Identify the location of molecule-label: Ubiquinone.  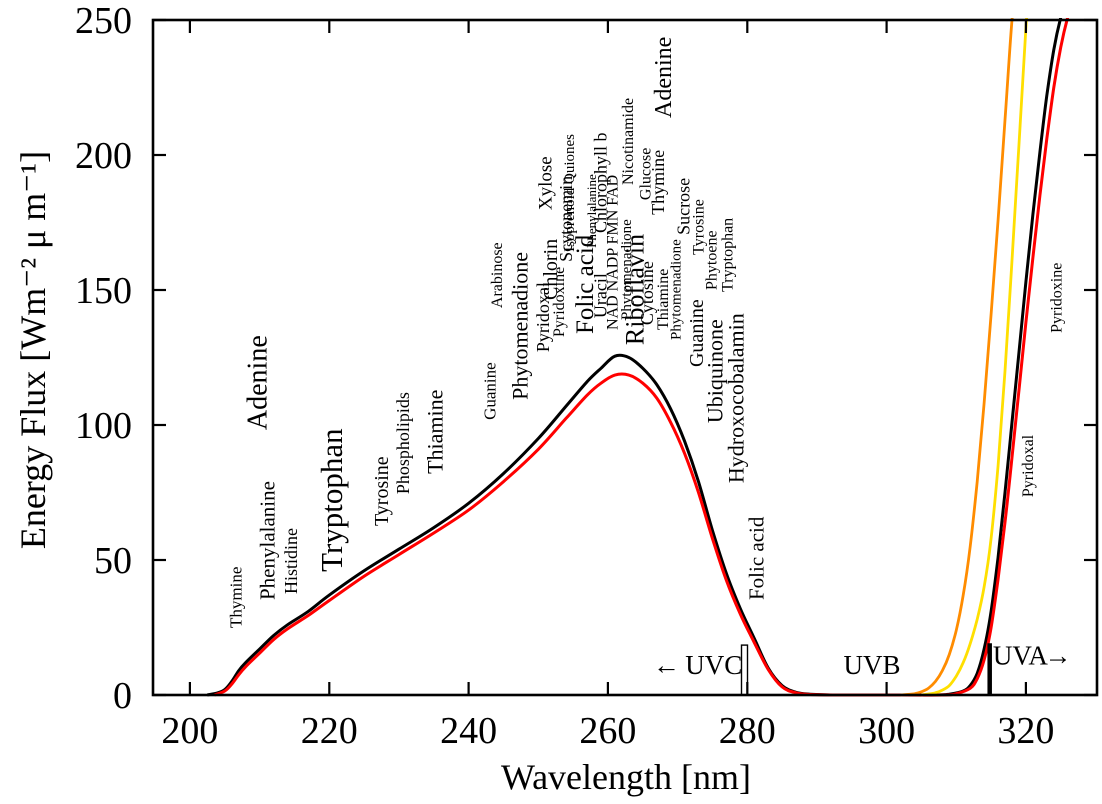
(715, 371).